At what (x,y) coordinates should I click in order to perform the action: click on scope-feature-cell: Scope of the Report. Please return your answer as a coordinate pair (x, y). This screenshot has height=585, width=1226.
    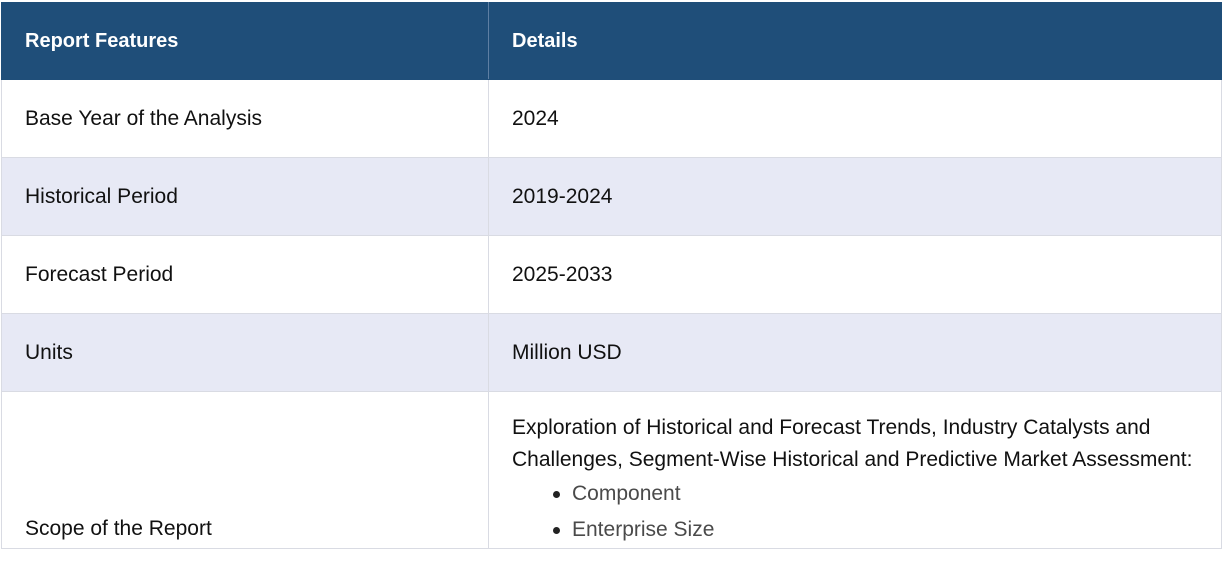
    Looking at the image, I should click on (245, 470).